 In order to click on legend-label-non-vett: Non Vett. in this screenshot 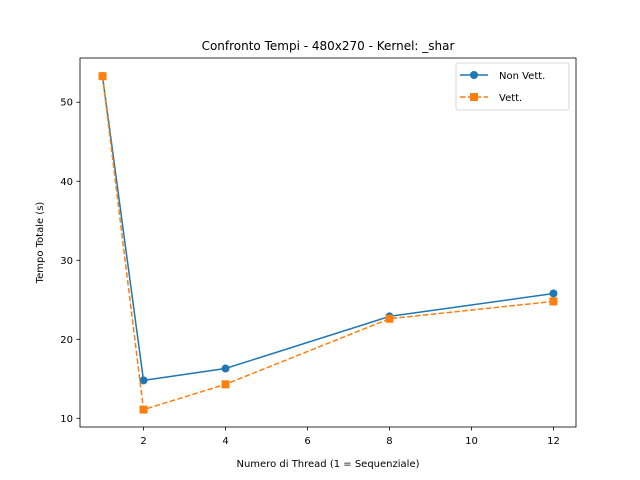, I will do `click(522, 76)`.